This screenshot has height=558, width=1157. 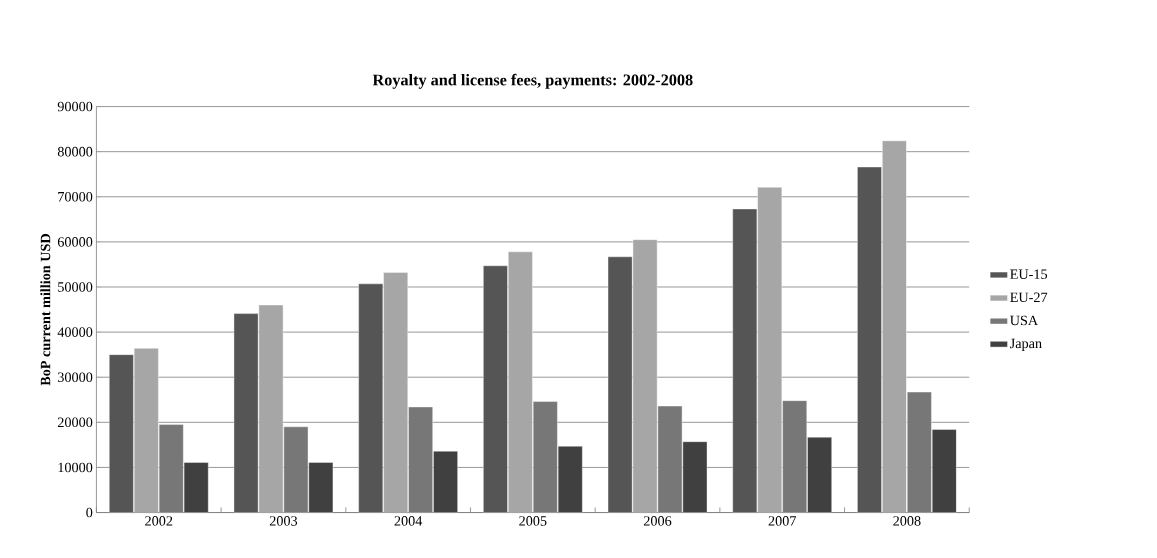 I want to click on chart-title: Royalty and license fees, payments: 2002-2008, so click(x=532, y=81).